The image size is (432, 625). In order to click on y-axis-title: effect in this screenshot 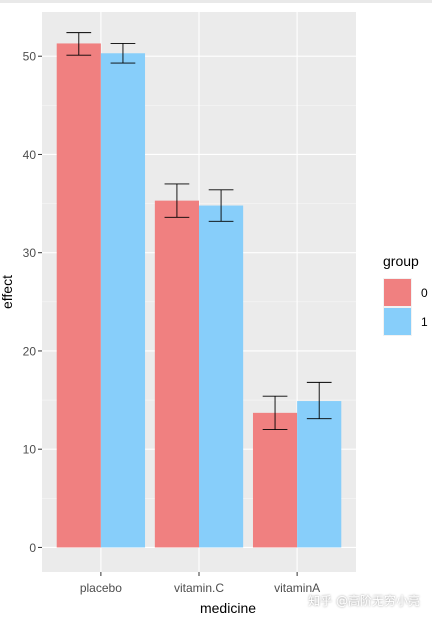, I will do `click(7, 292)`.